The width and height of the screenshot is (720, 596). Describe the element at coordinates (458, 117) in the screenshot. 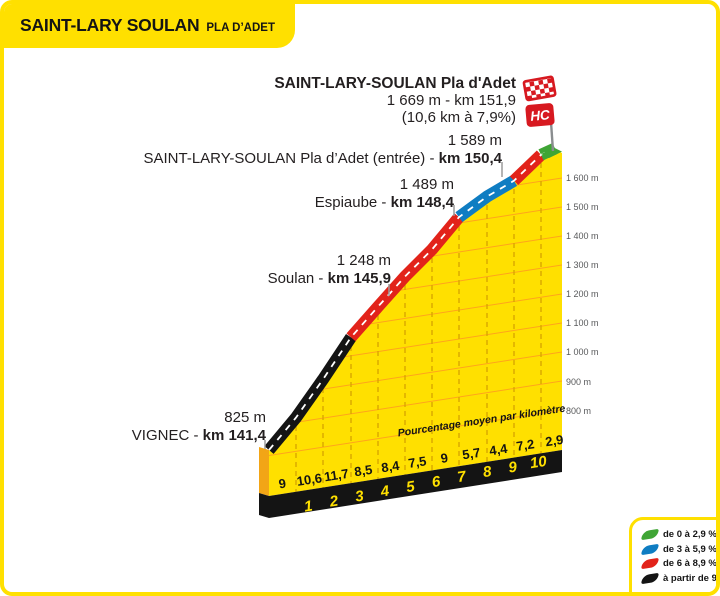

I see `summit-stats: (10,6 km à 7,9%)` at that location.